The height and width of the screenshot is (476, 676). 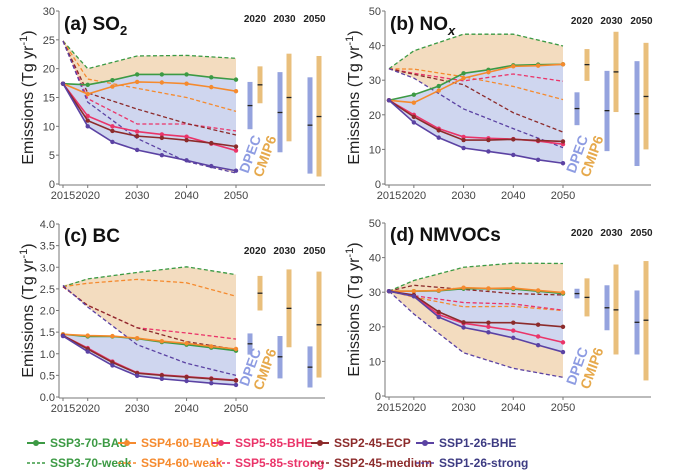 I want to click on y-tick-label: 20, so click(x=49, y=70).